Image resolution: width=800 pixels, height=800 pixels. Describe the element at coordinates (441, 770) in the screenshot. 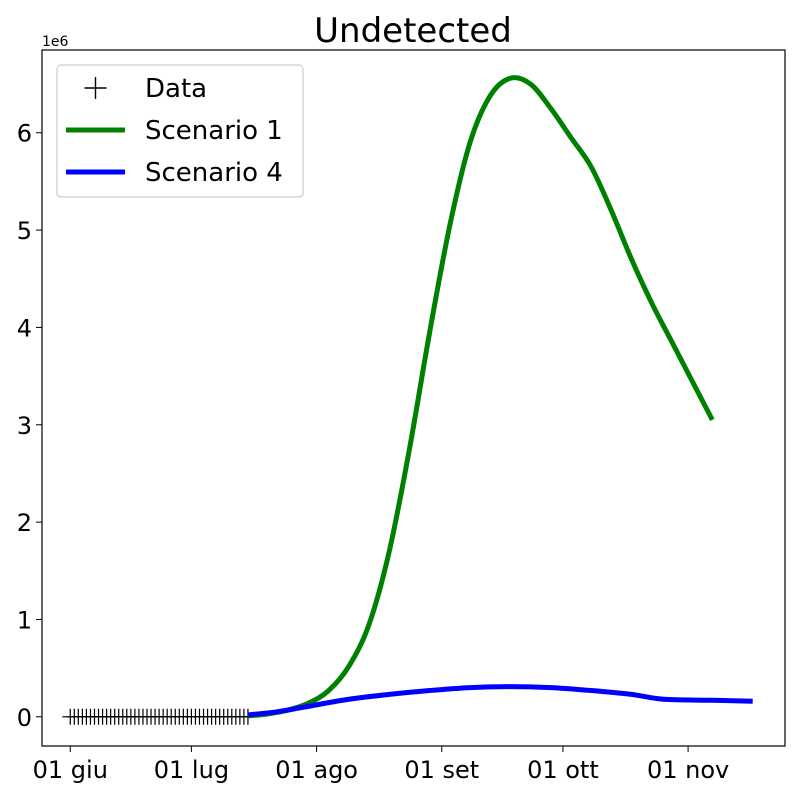

I see `x-tick-label: 01 set` at that location.